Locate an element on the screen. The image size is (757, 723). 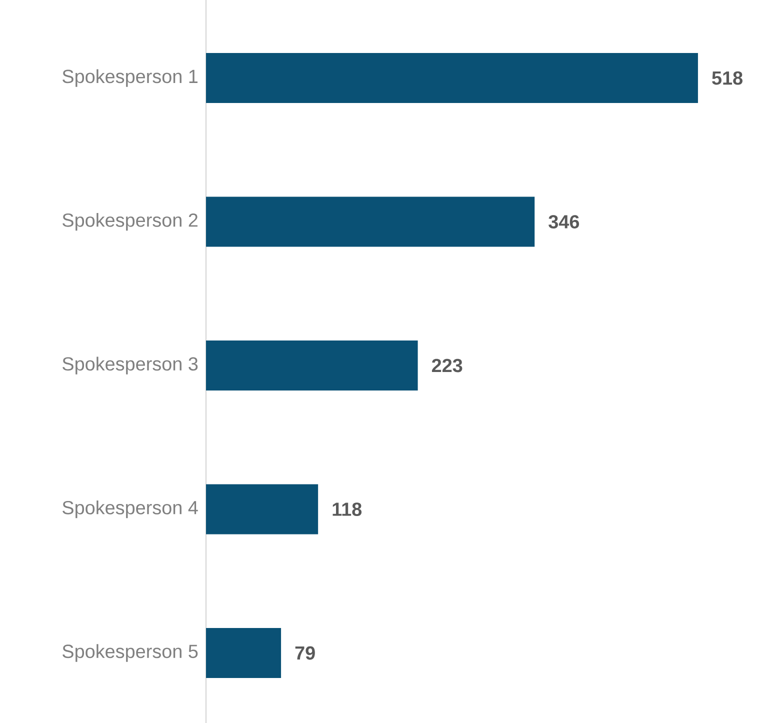
data-label: 118 is located at coordinates (347, 509).